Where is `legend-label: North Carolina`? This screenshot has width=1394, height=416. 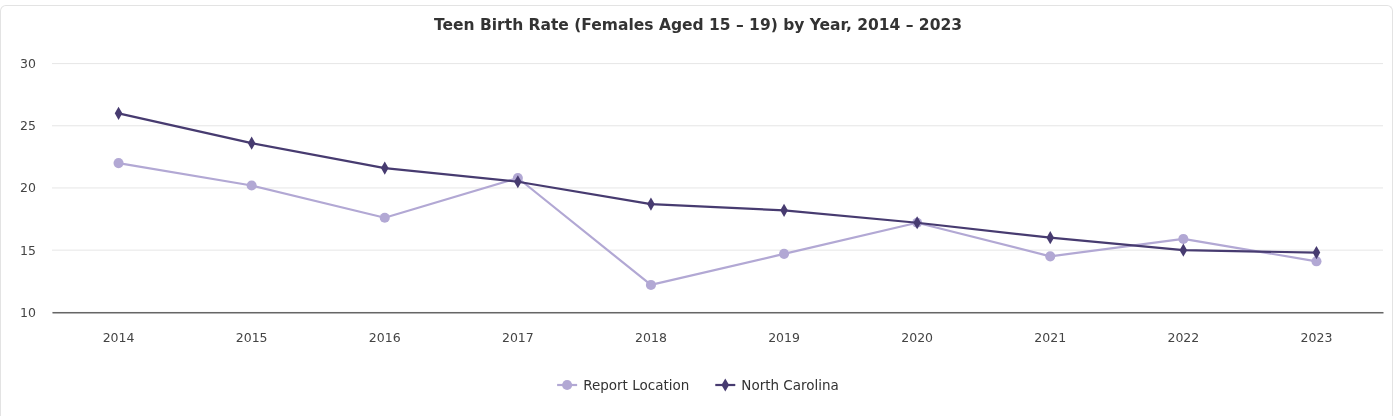
legend-label: North Carolina is located at coordinates (790, 385).